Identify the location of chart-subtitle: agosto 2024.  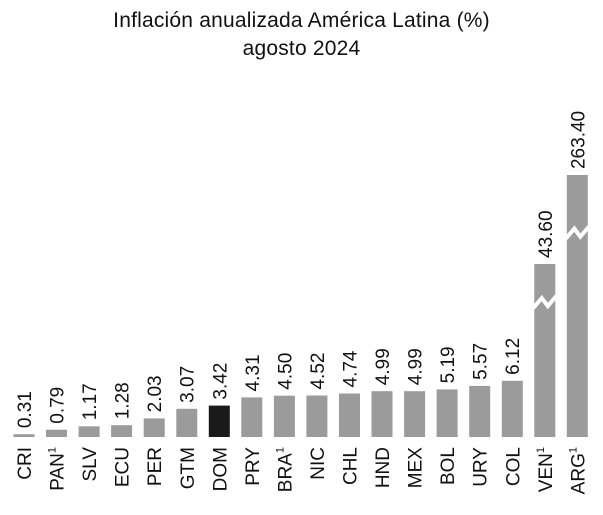
(301, 48).